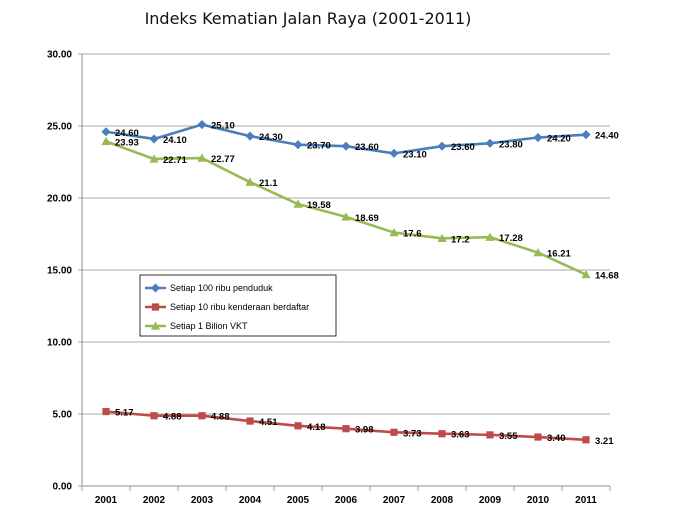 Image resolution: width=673 pixels, height=521 pixels. What do you see at coordinates (268, 183) in the screenshot?
I see `data-label-vkt-2004: 21.1` at bounding box center [268, 183].